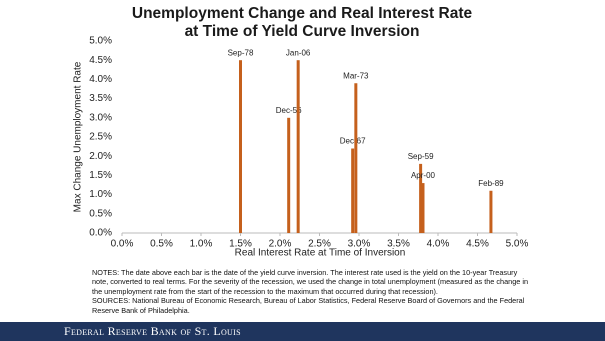 This screenshot has width=605, height=341. I want to click on y-tick-label: 3.5%, so click(100, 98).